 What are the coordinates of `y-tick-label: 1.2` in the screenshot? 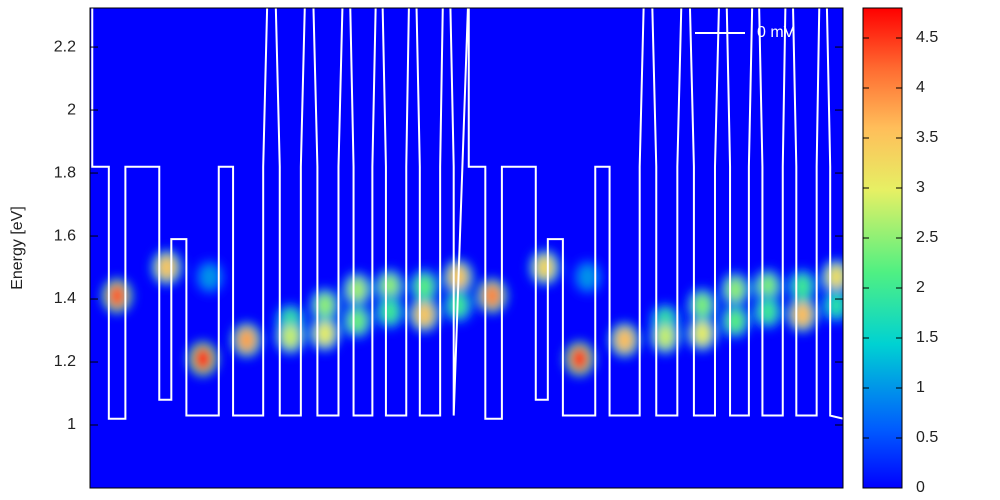 It's located at (65, 361).